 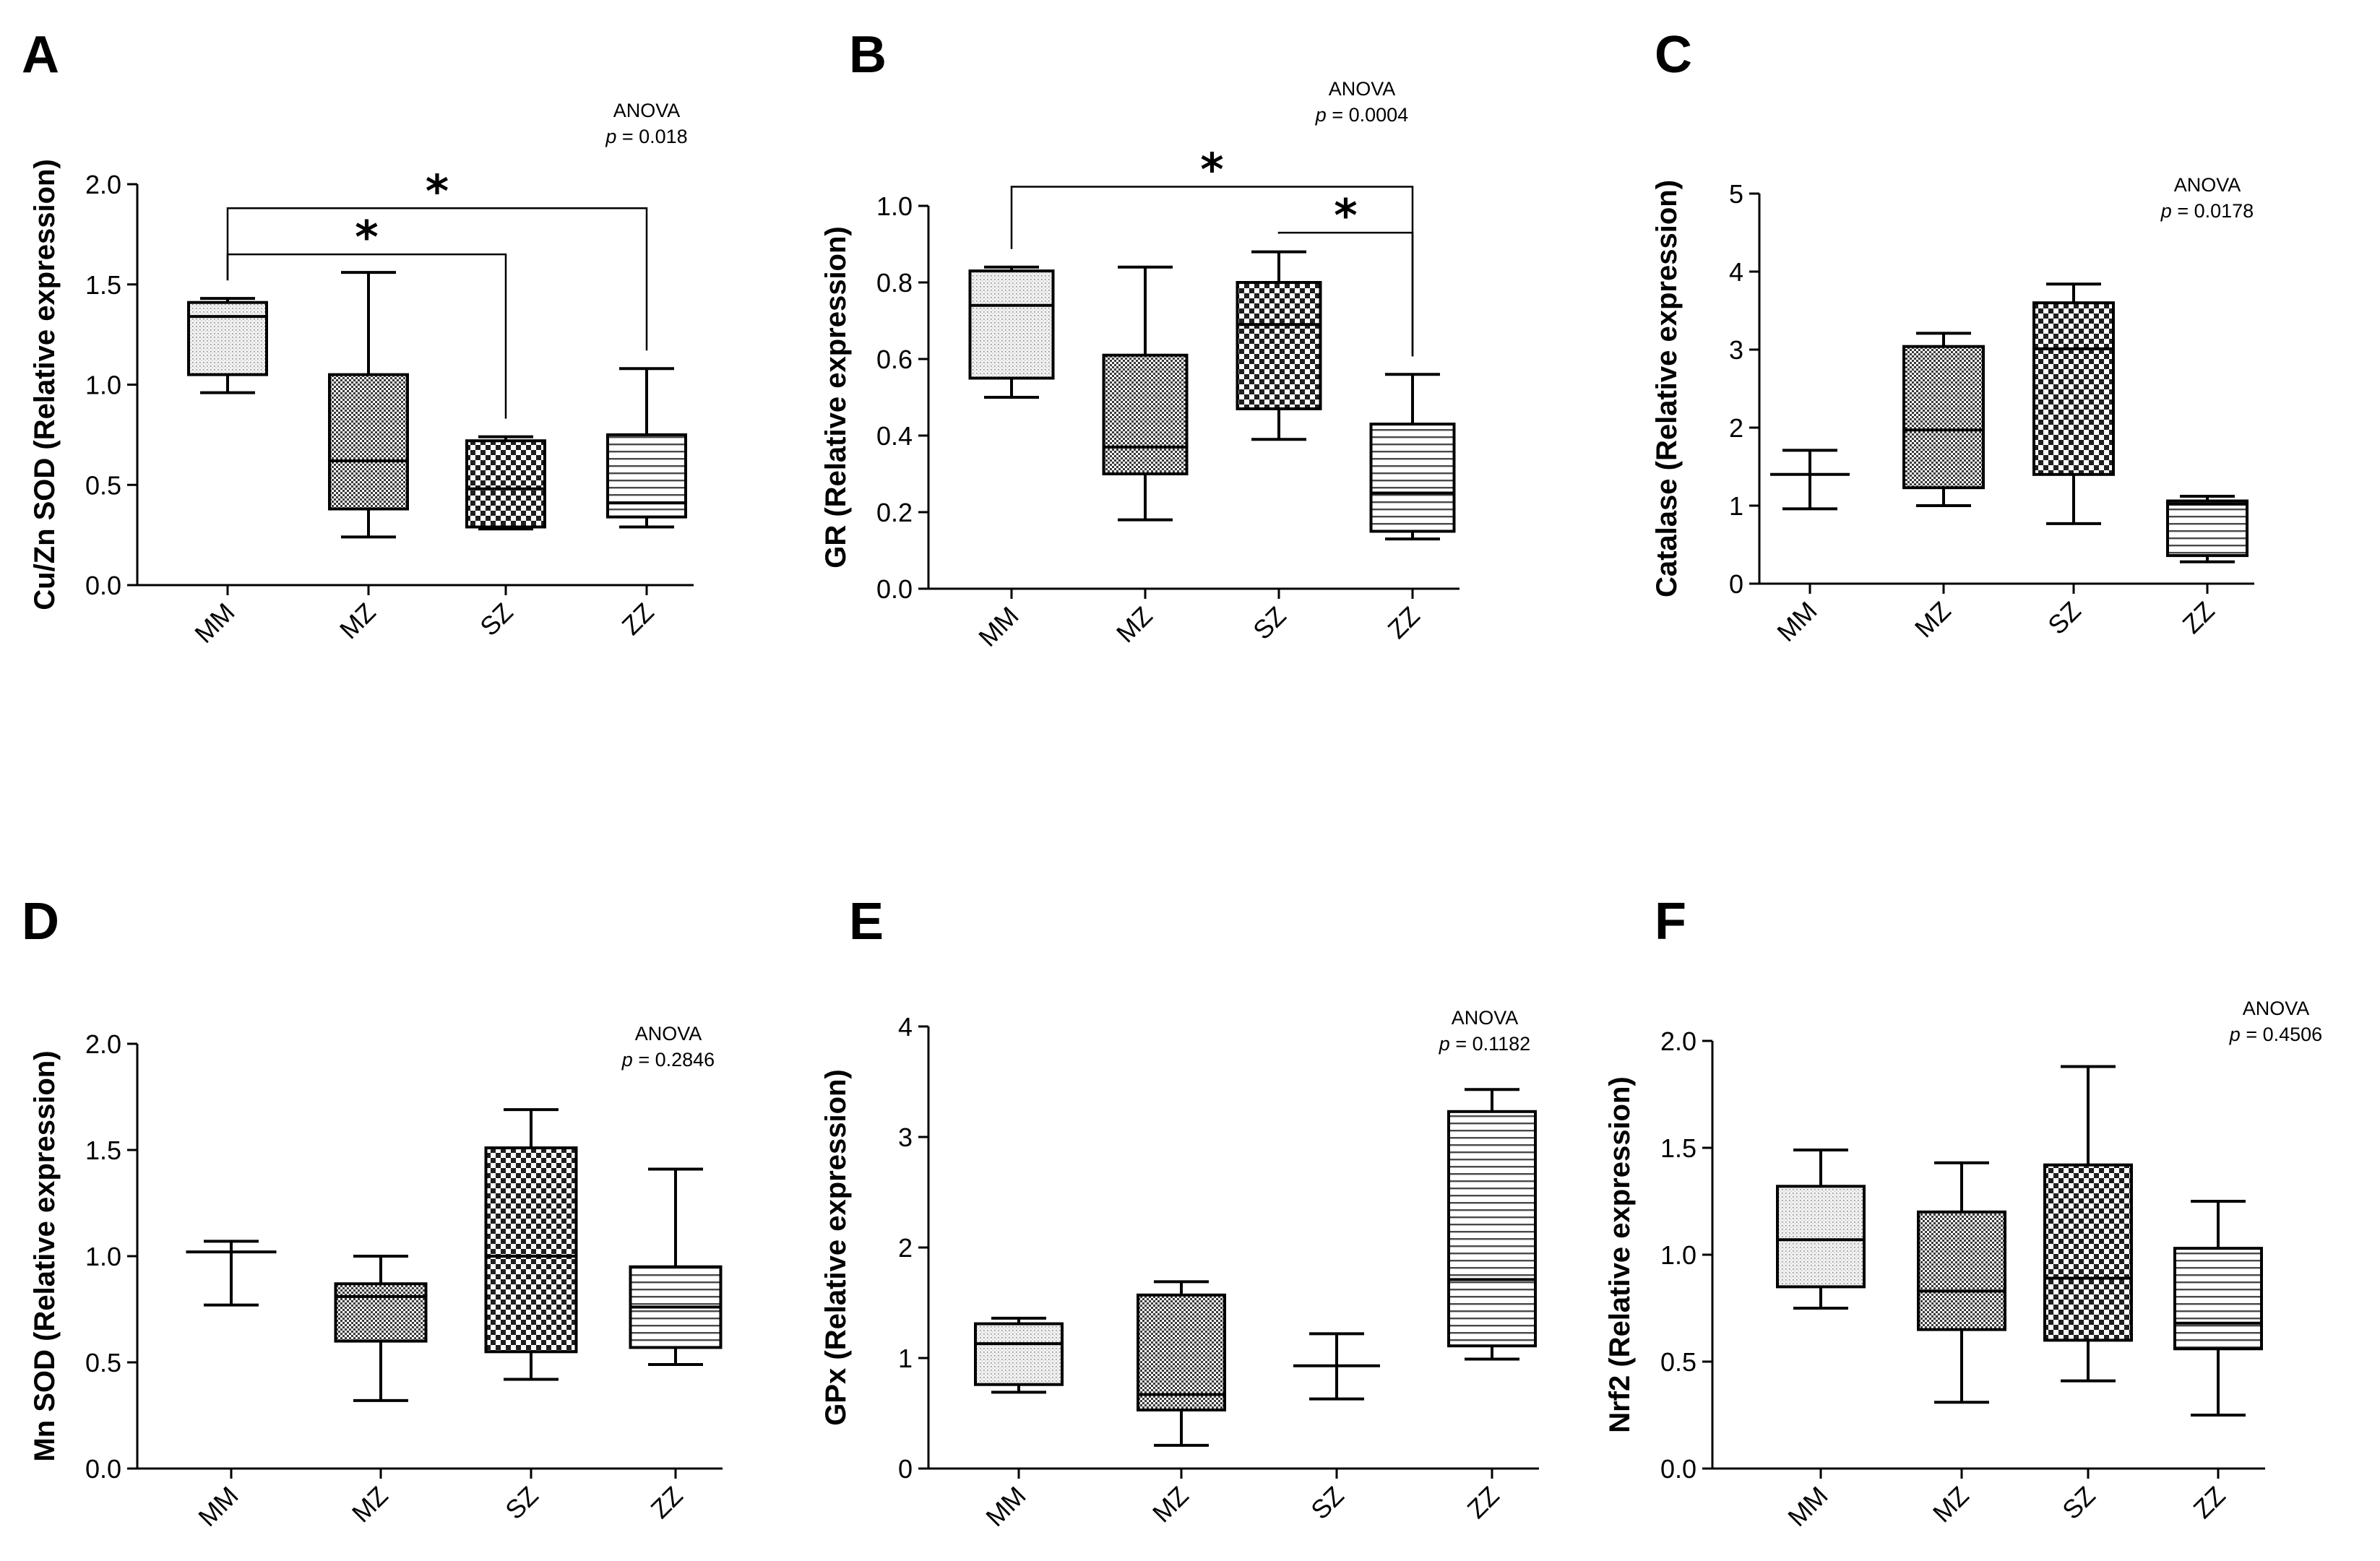 What do you see at coordinates (868, 55) in the screenshot?
I see `panel-letter: B` at bounding box center [868, 55].